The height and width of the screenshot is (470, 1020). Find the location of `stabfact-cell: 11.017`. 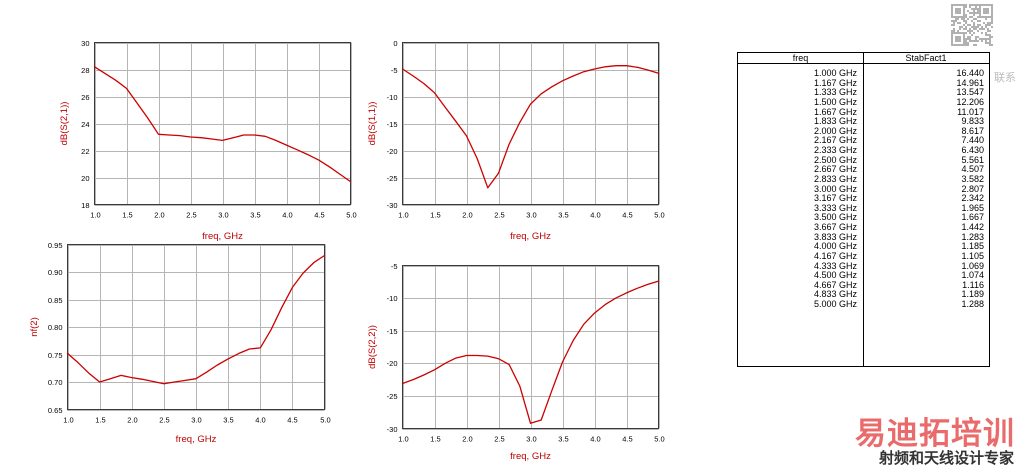

stabfact-cell: 11.017 is located at coordinates (970, 111).